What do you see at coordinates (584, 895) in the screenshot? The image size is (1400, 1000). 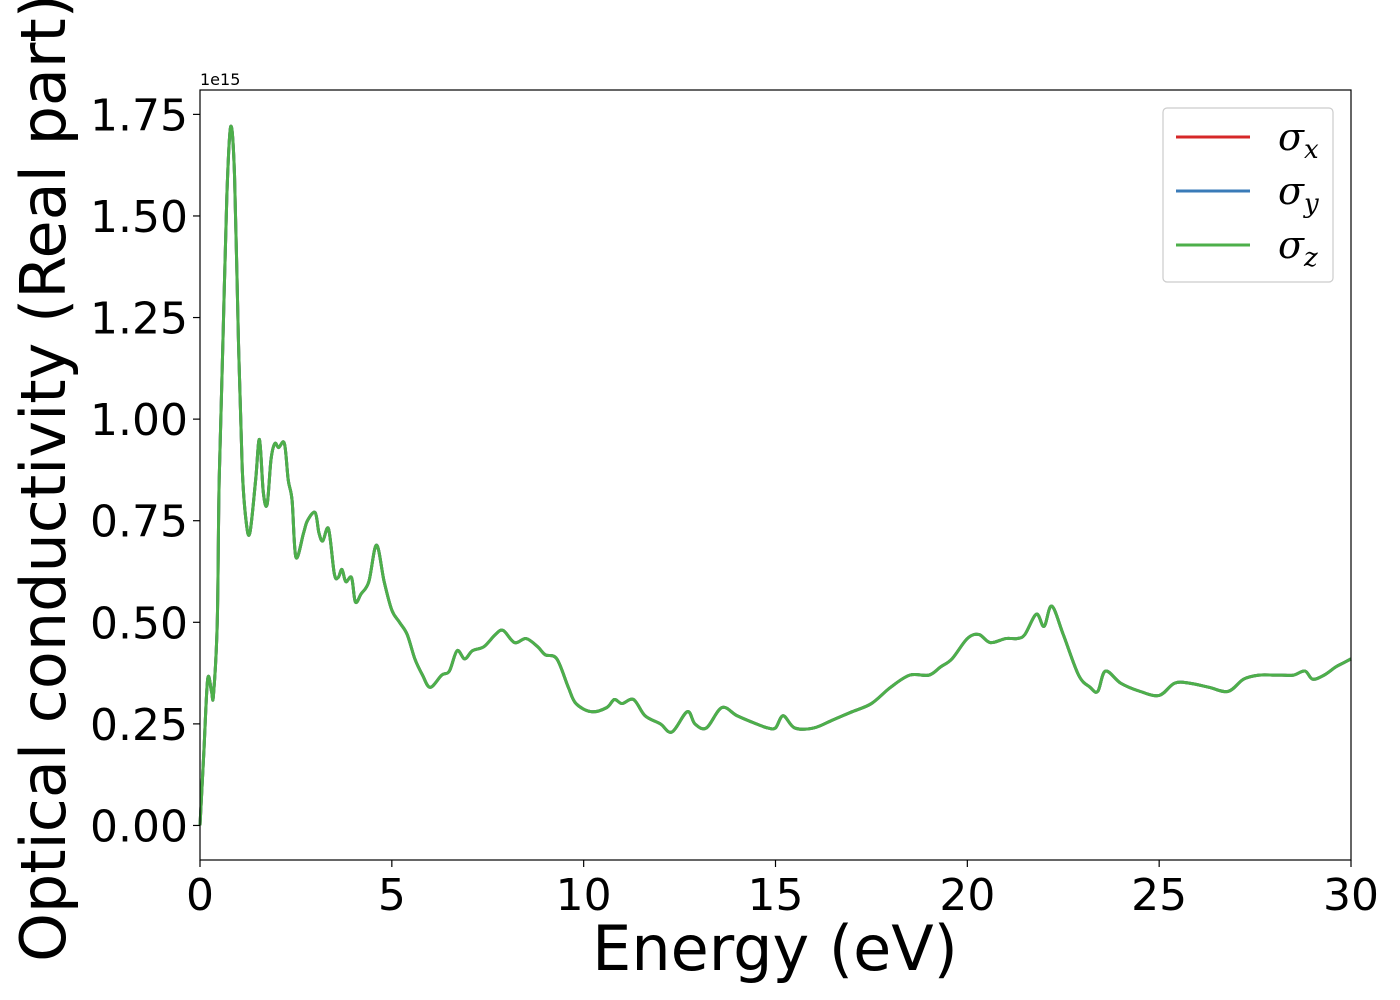 I see `x-tick-label: 10` at bounding box center [584, 895].